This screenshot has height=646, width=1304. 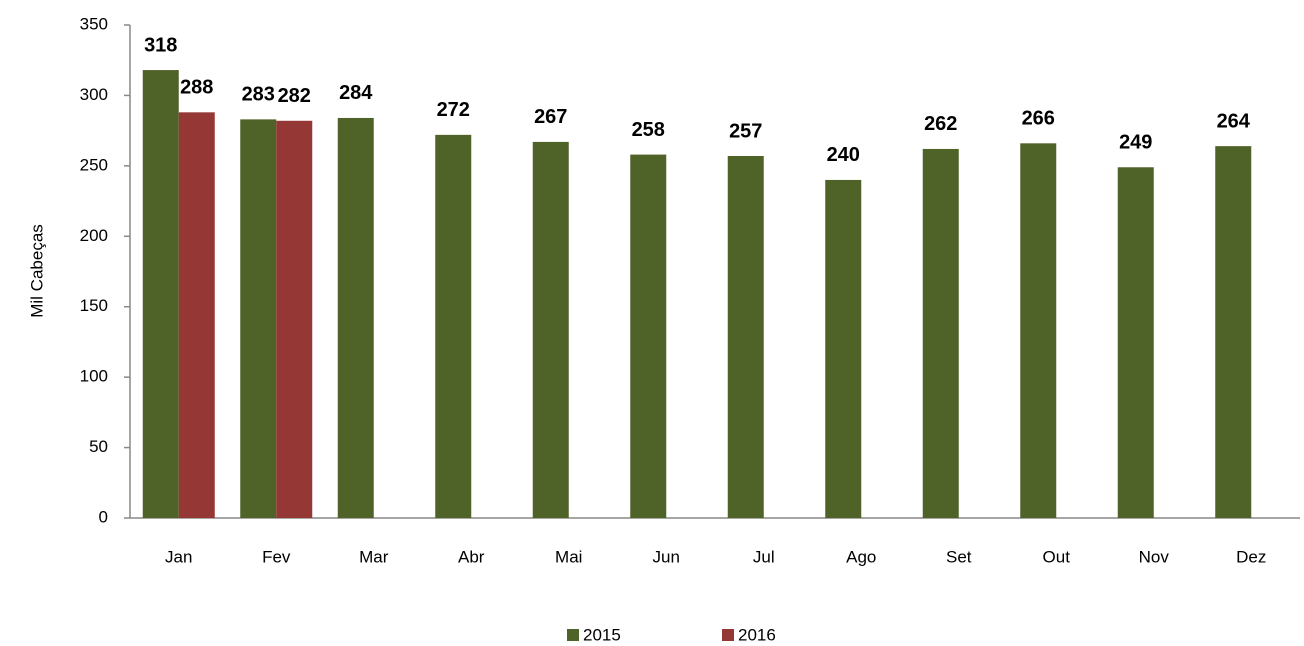 I want to click on y-tick-label: 300, so click(x=94, y=94).